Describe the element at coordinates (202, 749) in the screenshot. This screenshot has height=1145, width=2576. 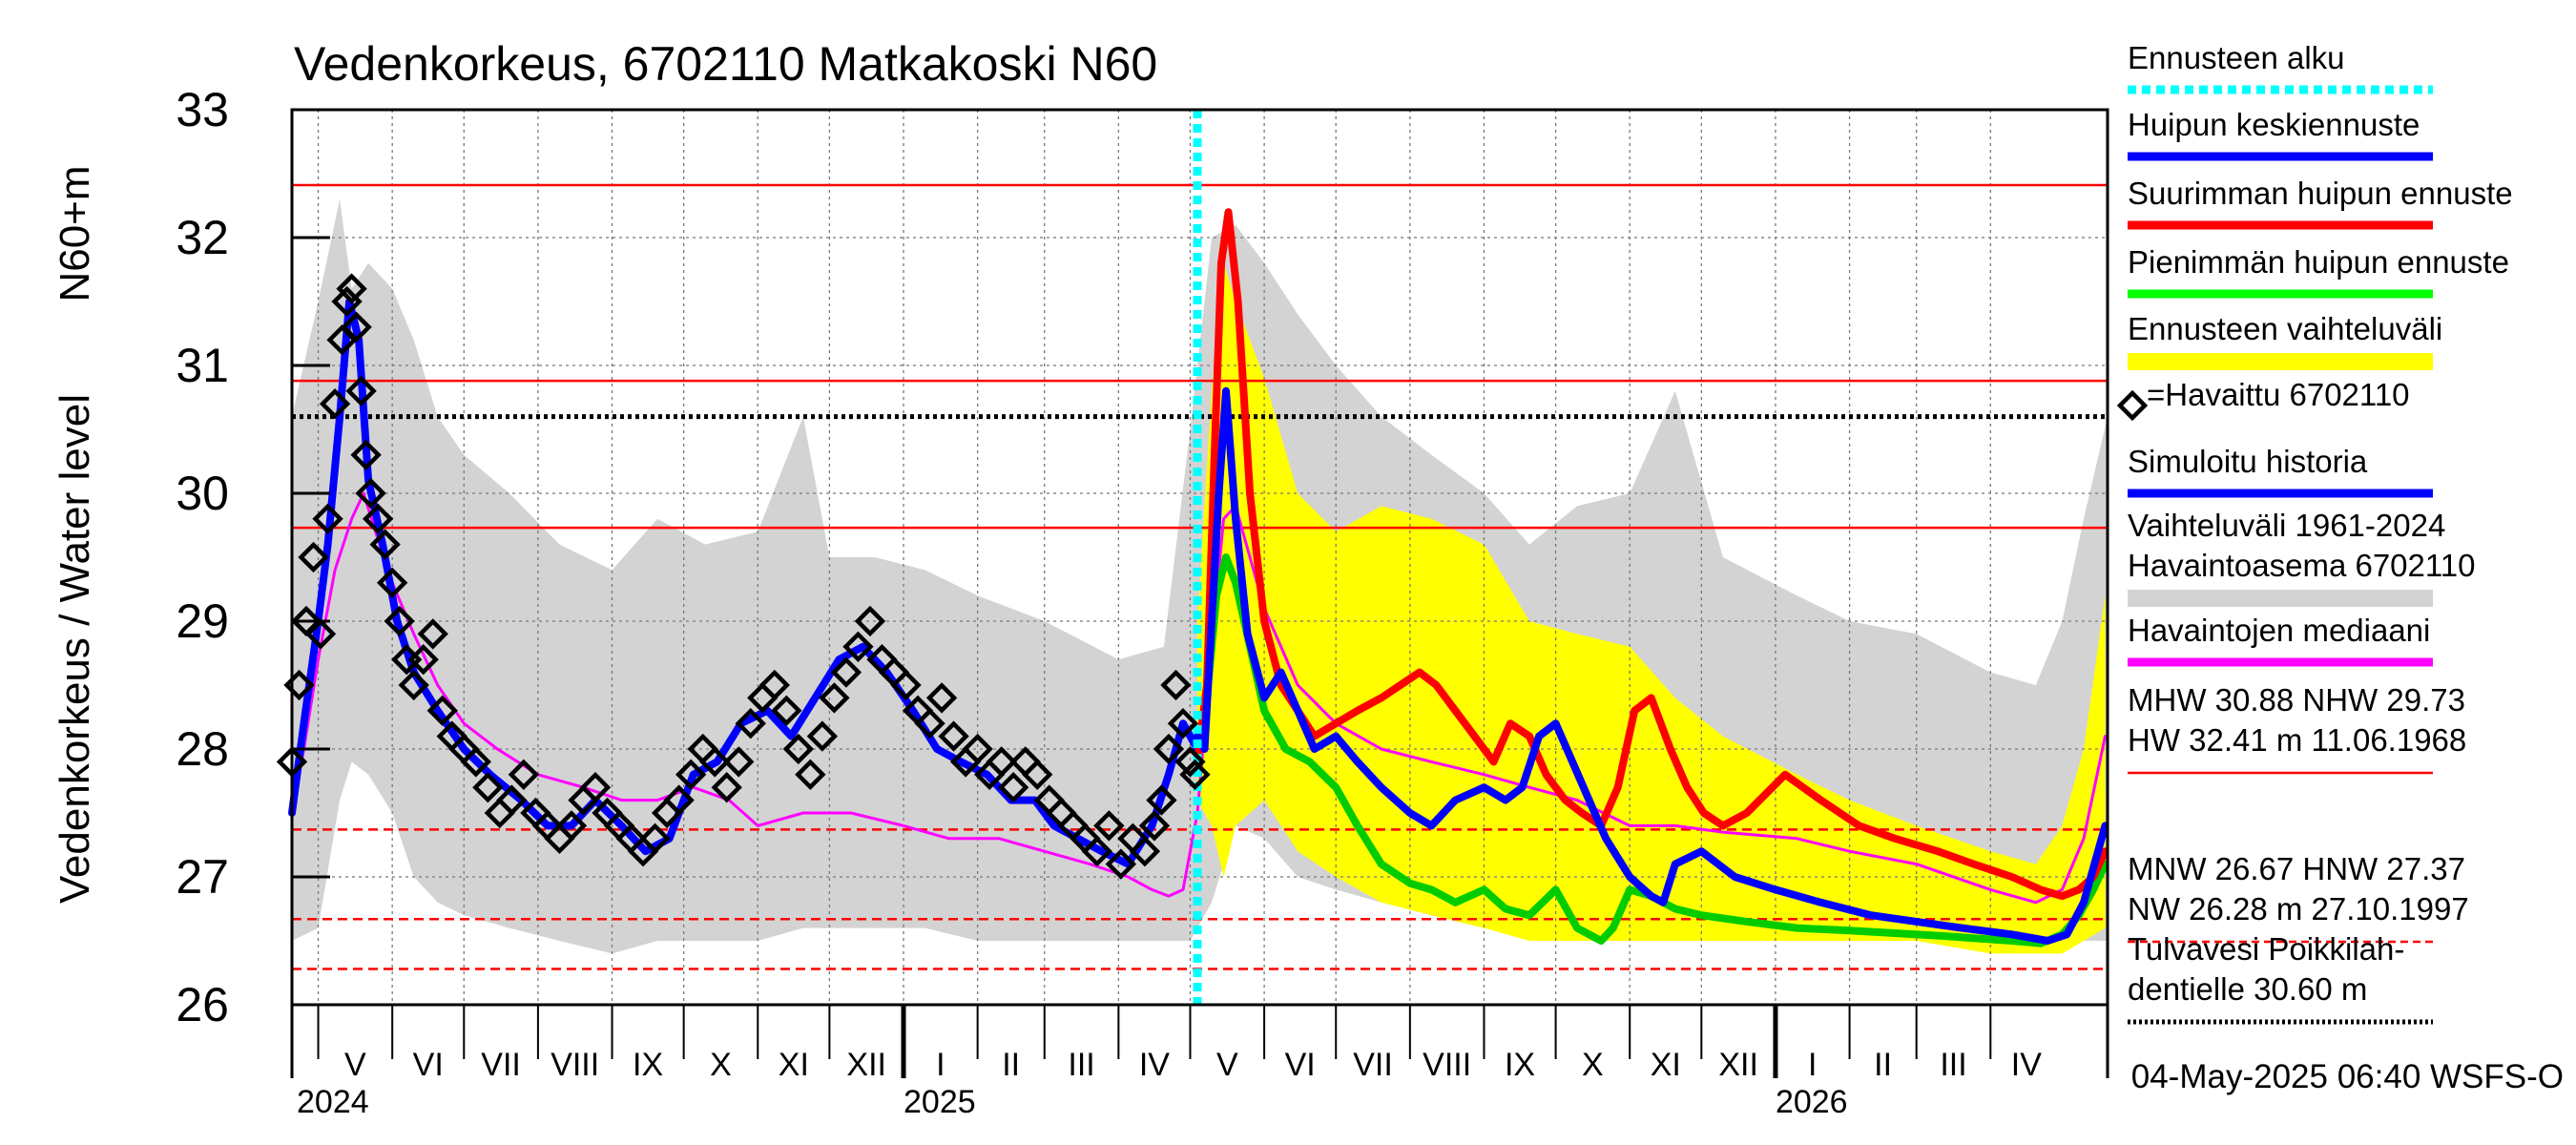
I see `y-tick-label: 28` at that location.